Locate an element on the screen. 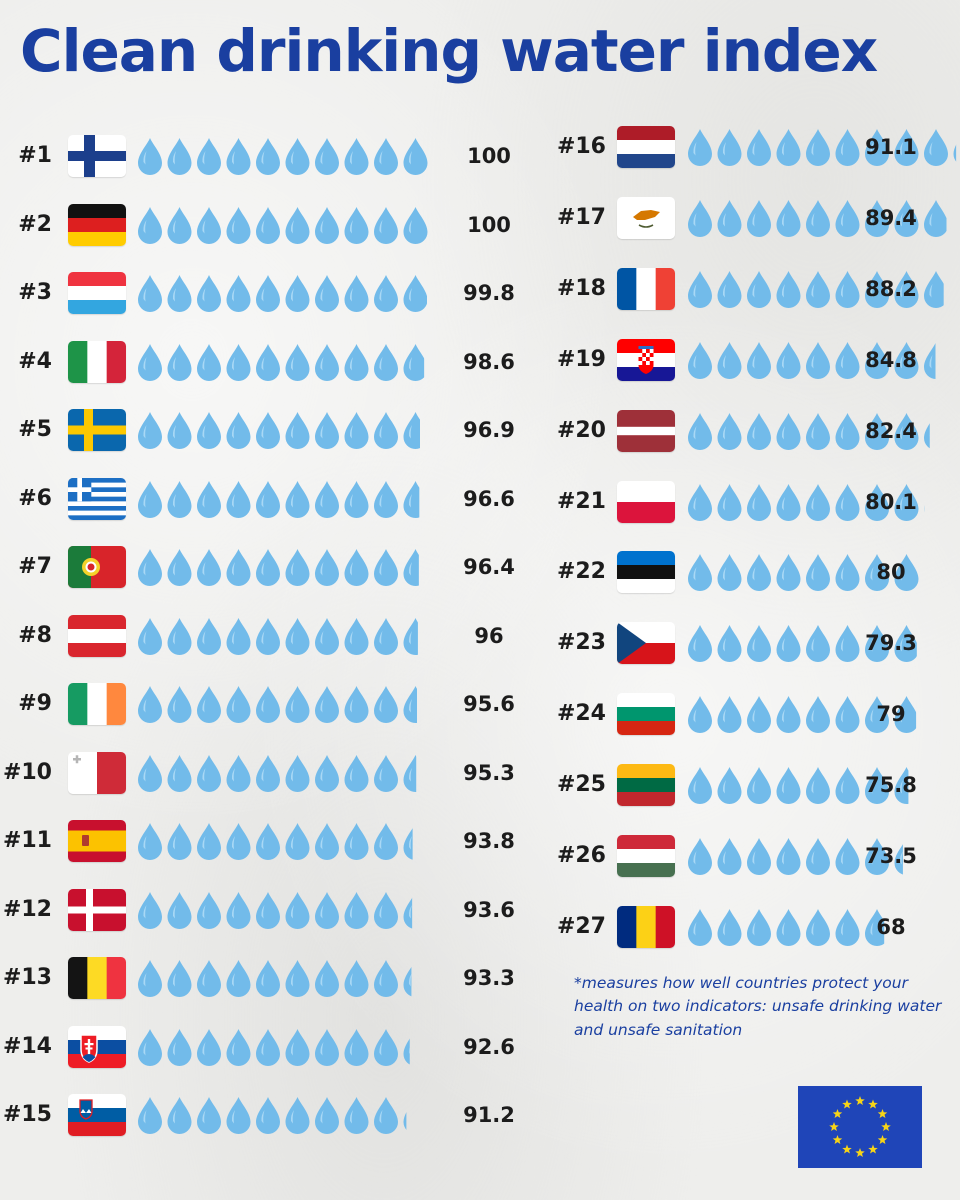  flag-ireland-icon is located at coordinates (97, 704).